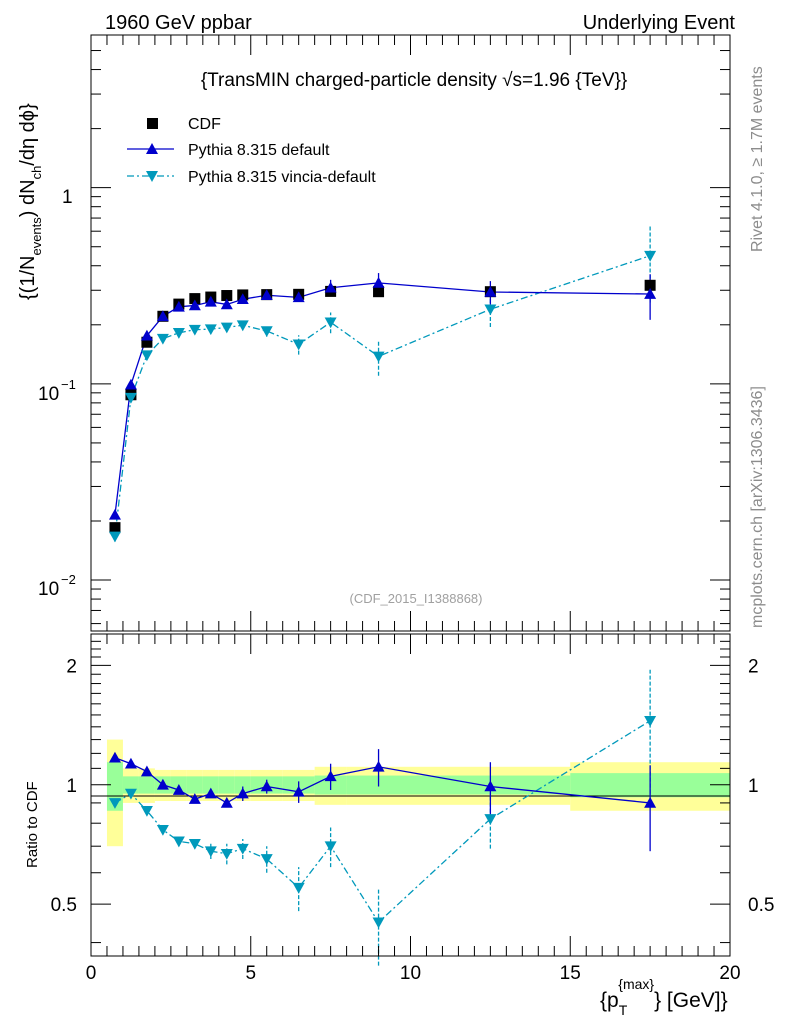  I want to click on ratio-bands, so click(418, 793).